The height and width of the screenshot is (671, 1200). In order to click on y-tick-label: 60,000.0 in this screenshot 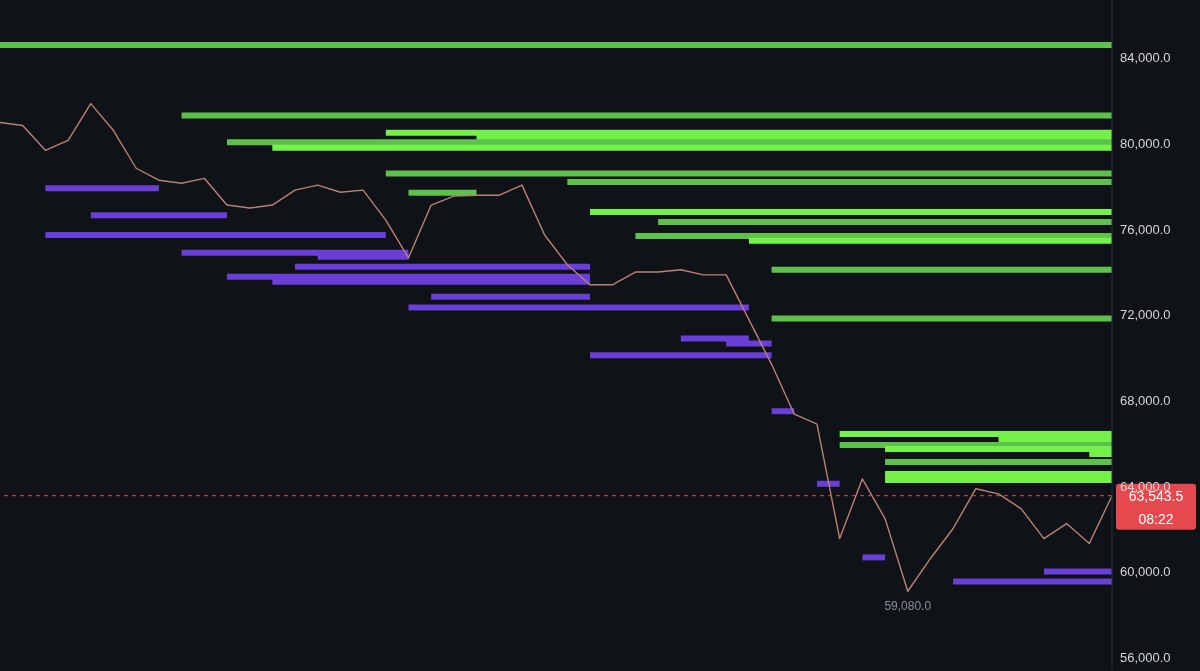, I will do `click(1145, 572)`.